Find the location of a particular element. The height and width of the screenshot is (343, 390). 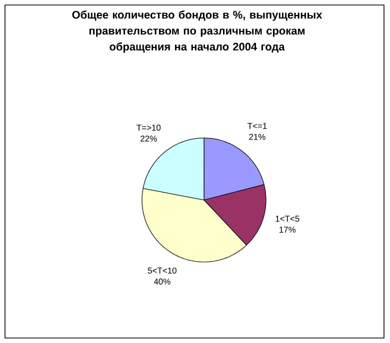

data-label: 40% is located at coordinates (162, 281).